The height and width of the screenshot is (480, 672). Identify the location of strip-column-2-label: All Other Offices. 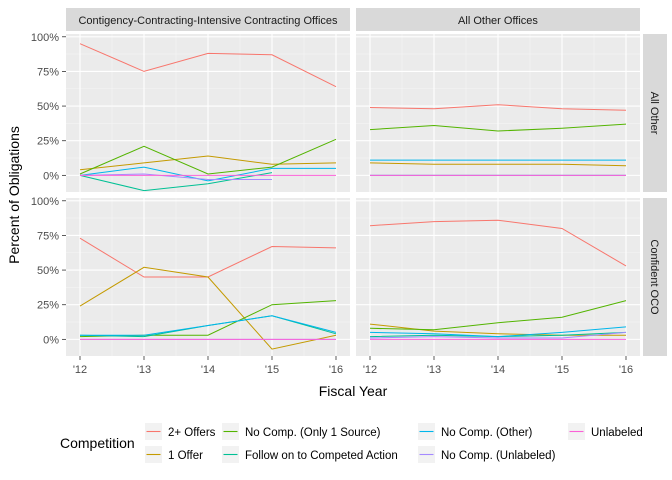
(498, 21).